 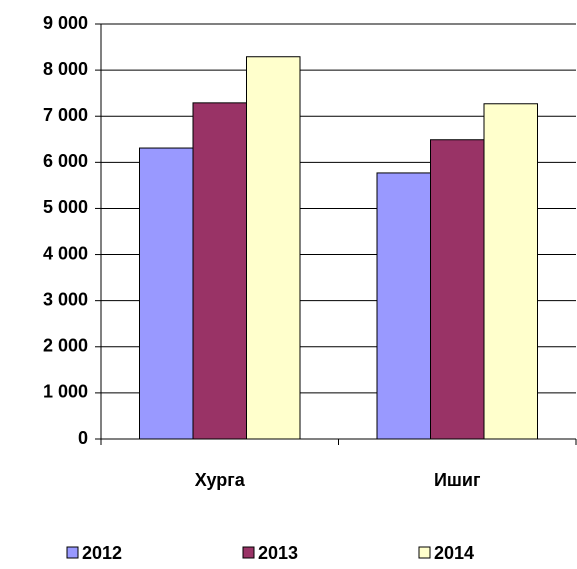 What do you see at coordinates (65, 346) in the screenshot?
I see `y-tick-label: 2 000` at bounding box center [65, 346].